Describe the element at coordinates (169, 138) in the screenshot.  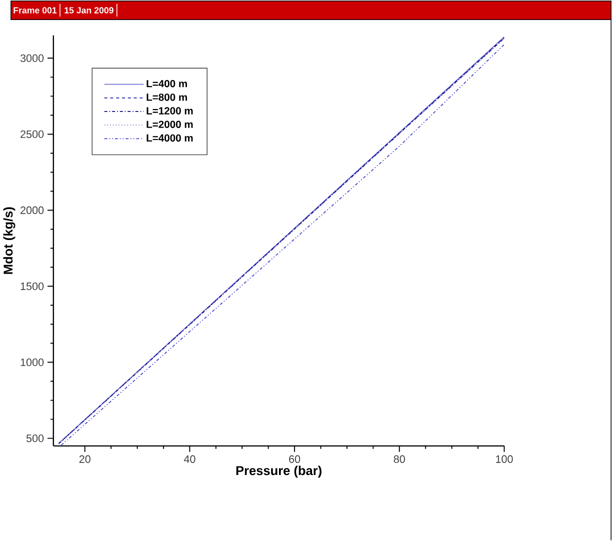
I see `legend-label: L=4000 m` at that location.